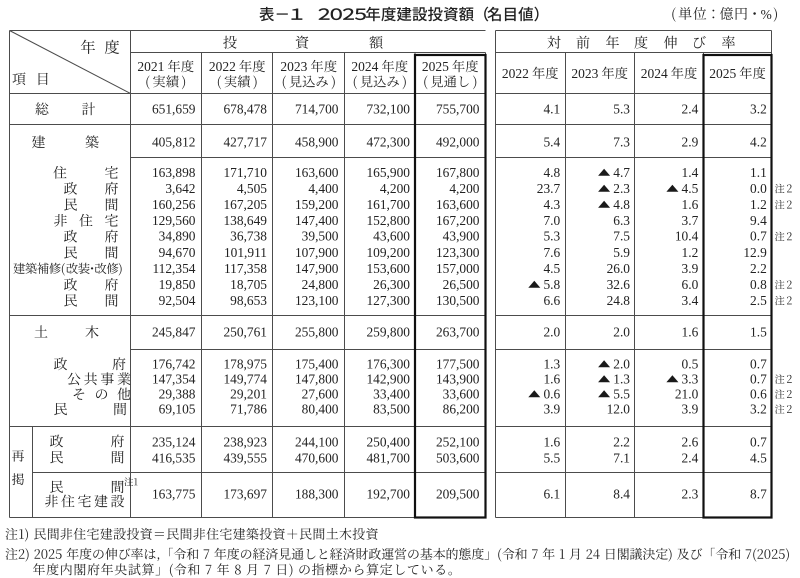  What do you see at coordinates (391, 408) in the screenshot?
I see `svg-text: 83,500` at bounding box center [391, 408].